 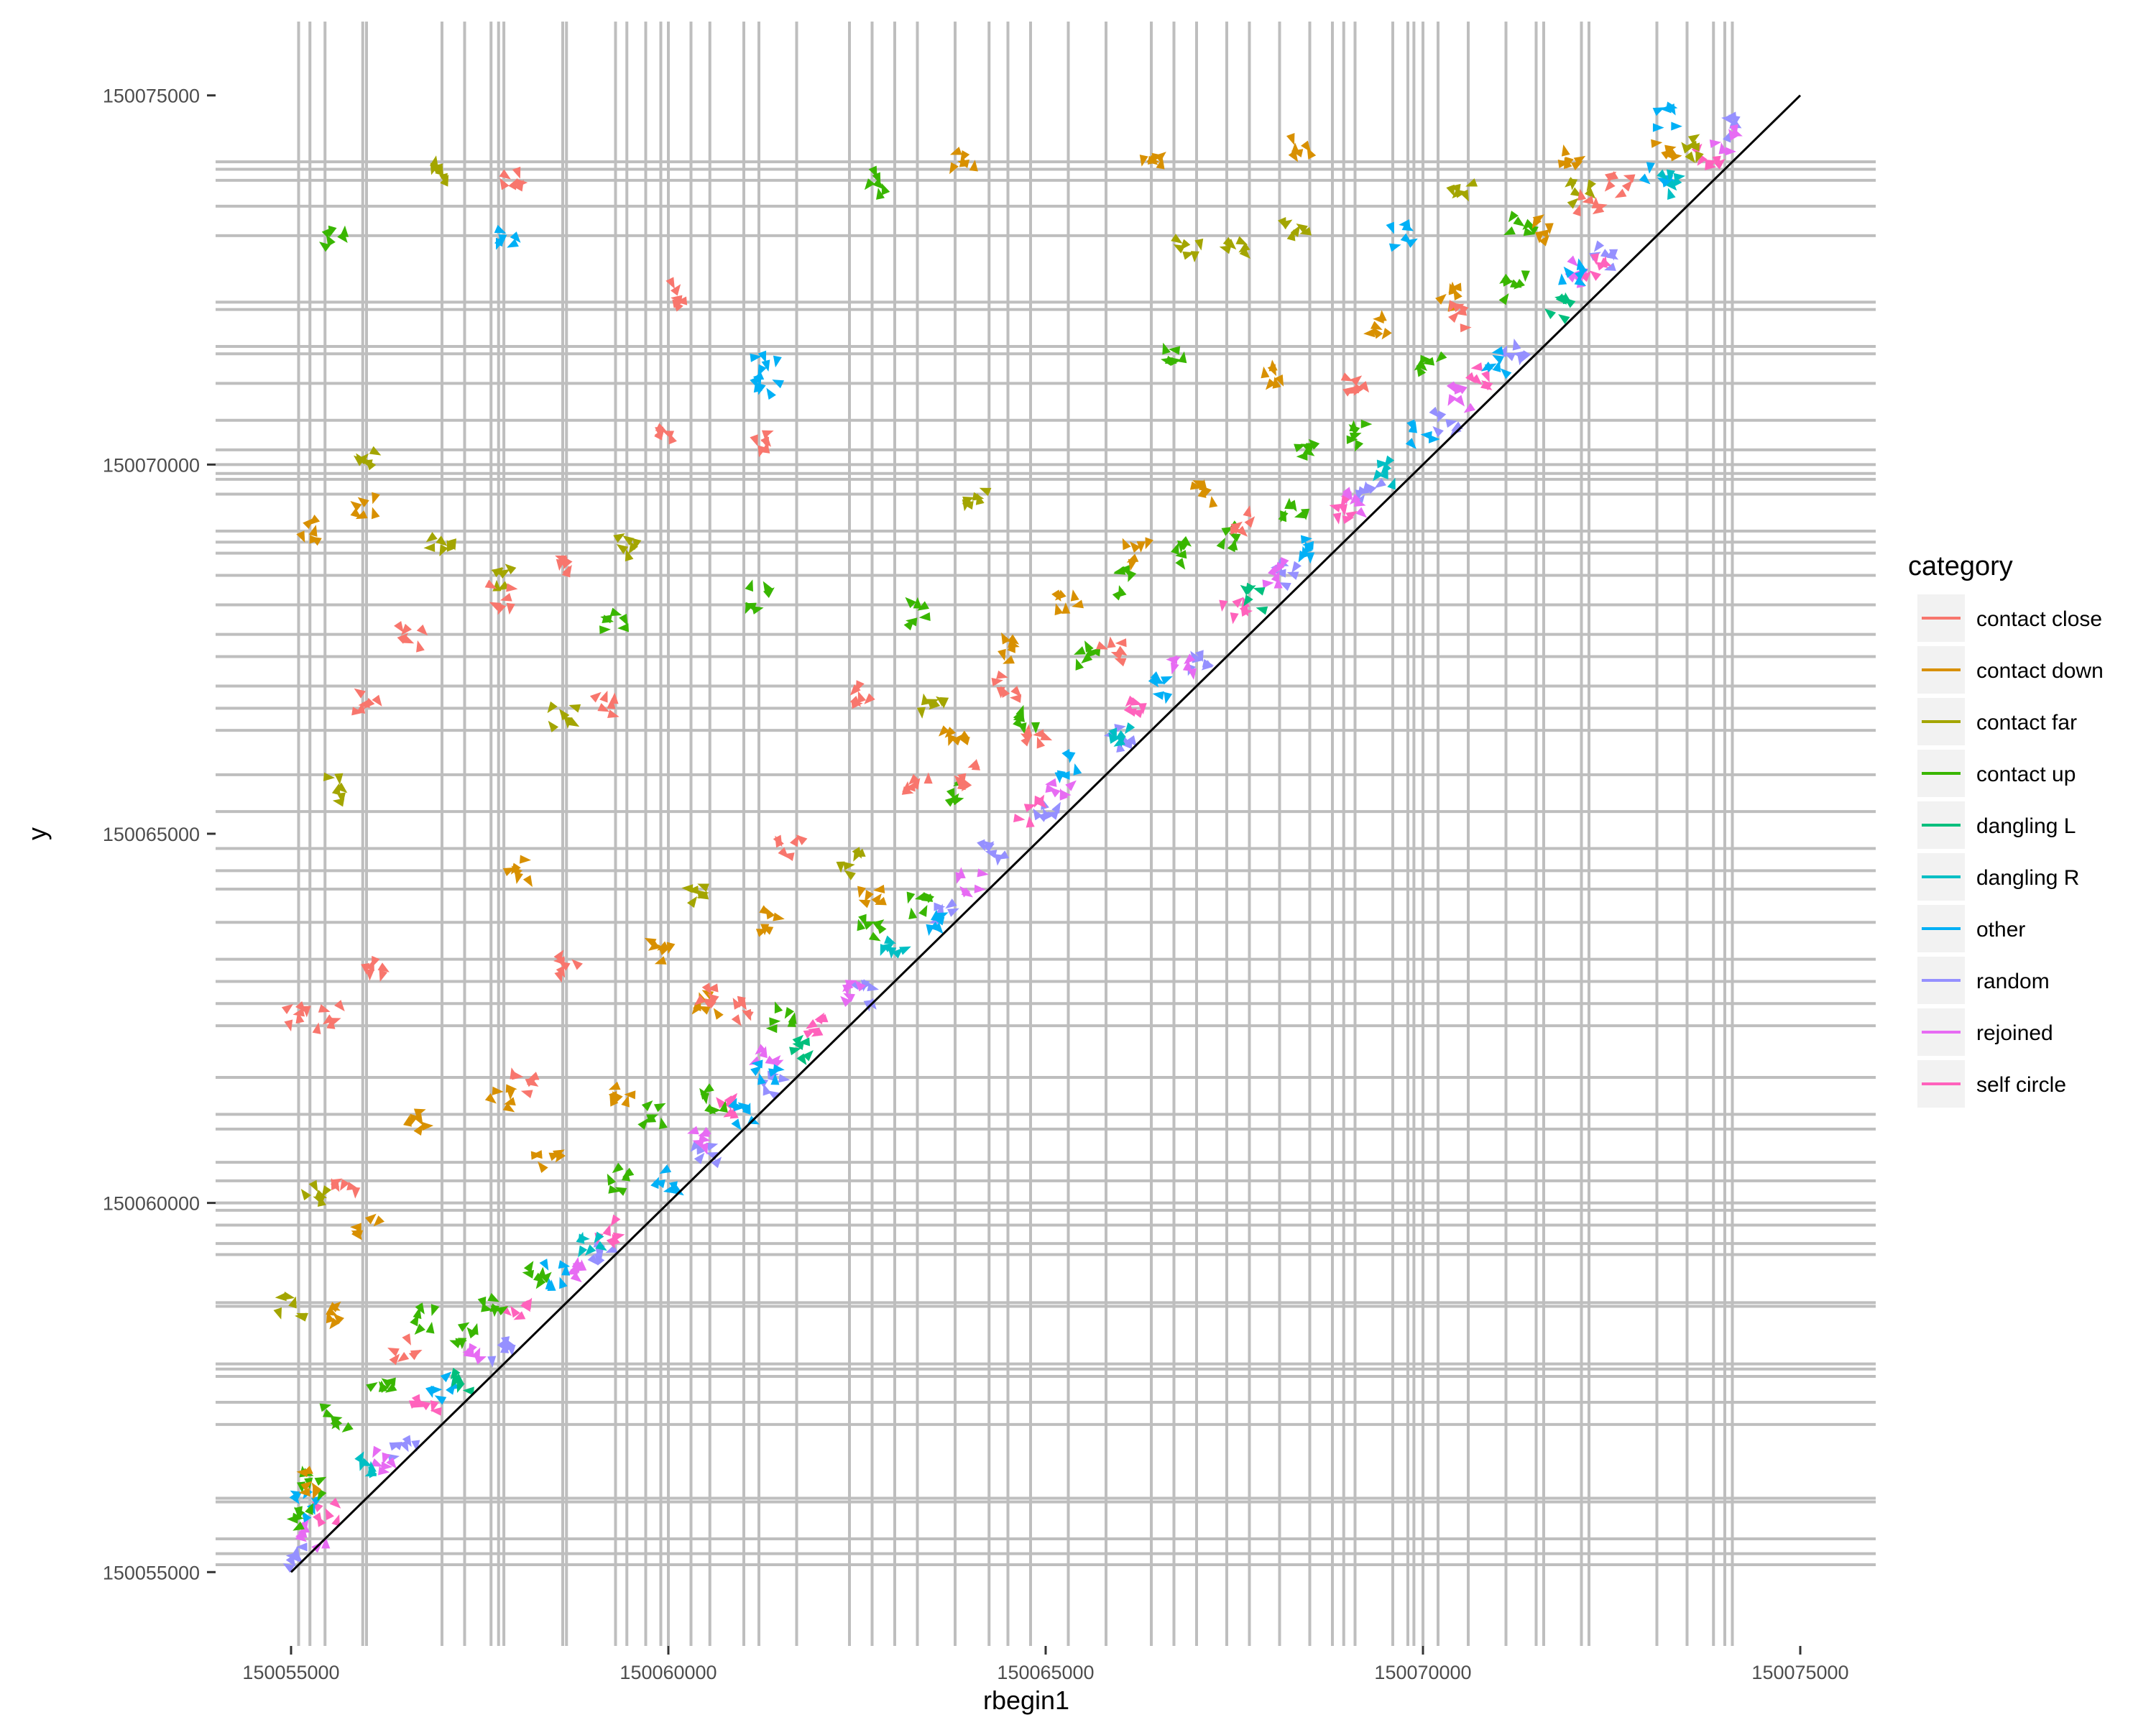 What do you see at coordinates (37, 833) in the screenshot?
I see `y-axis-title: y` at bounding box center [37, 833].